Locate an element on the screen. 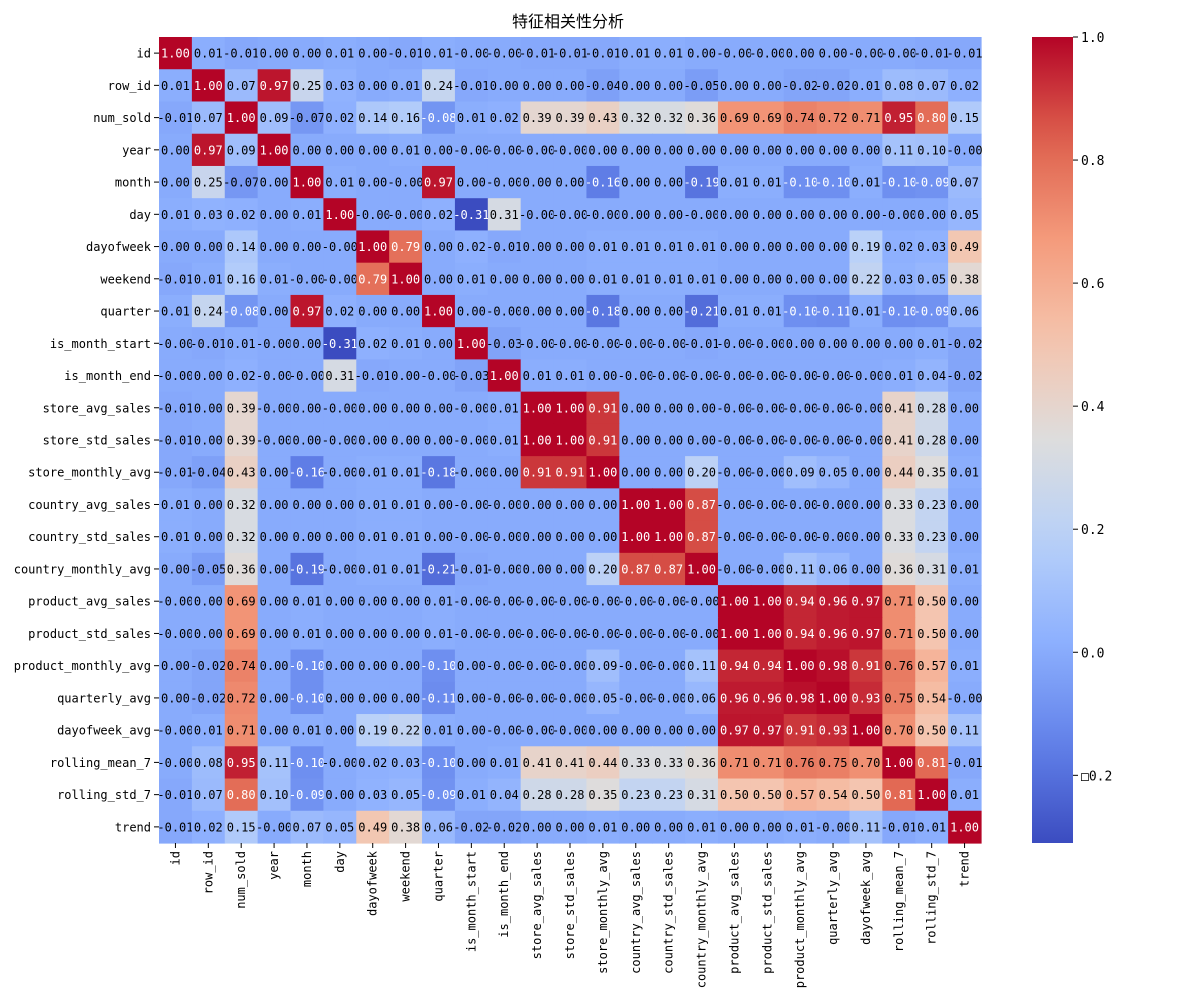 Image resolution: width=1200 pixels, height=1004 pixels. cell-value-label: 0.39 is located at coordinates (537, 118).